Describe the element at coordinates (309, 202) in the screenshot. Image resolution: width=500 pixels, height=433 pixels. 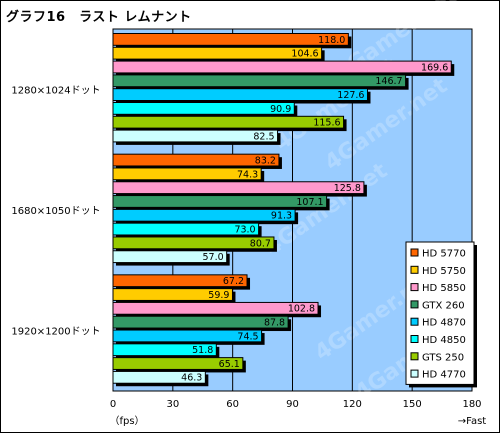
I see `data-label: 107.1` at that location.